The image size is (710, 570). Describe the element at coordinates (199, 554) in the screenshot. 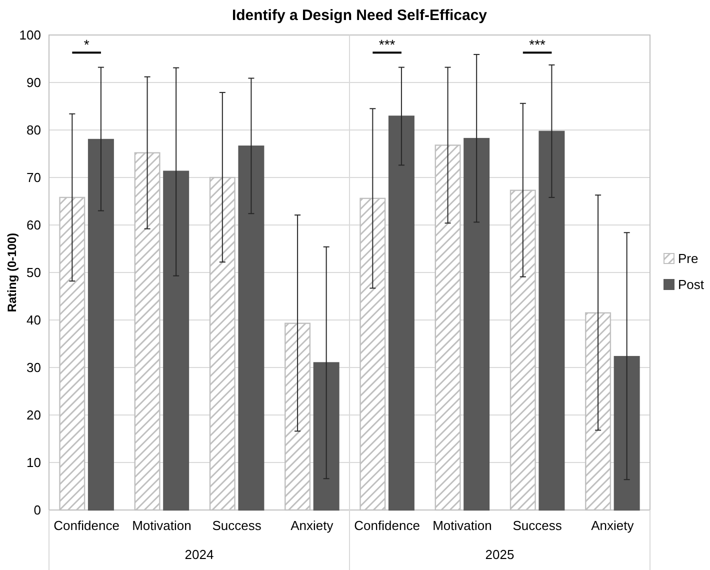

I see `text: 2024` at that location.